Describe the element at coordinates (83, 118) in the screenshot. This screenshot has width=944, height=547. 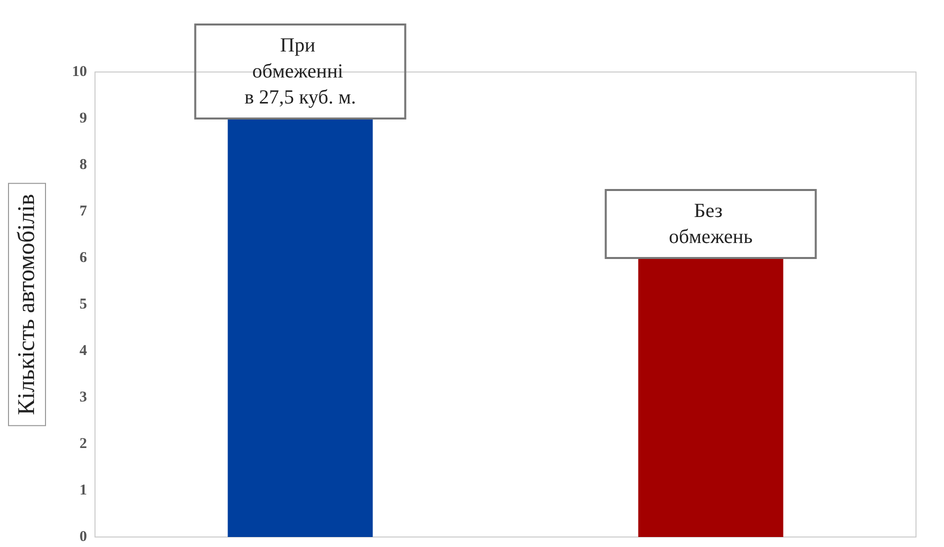
I see `y-tick-label: 9` at that location.